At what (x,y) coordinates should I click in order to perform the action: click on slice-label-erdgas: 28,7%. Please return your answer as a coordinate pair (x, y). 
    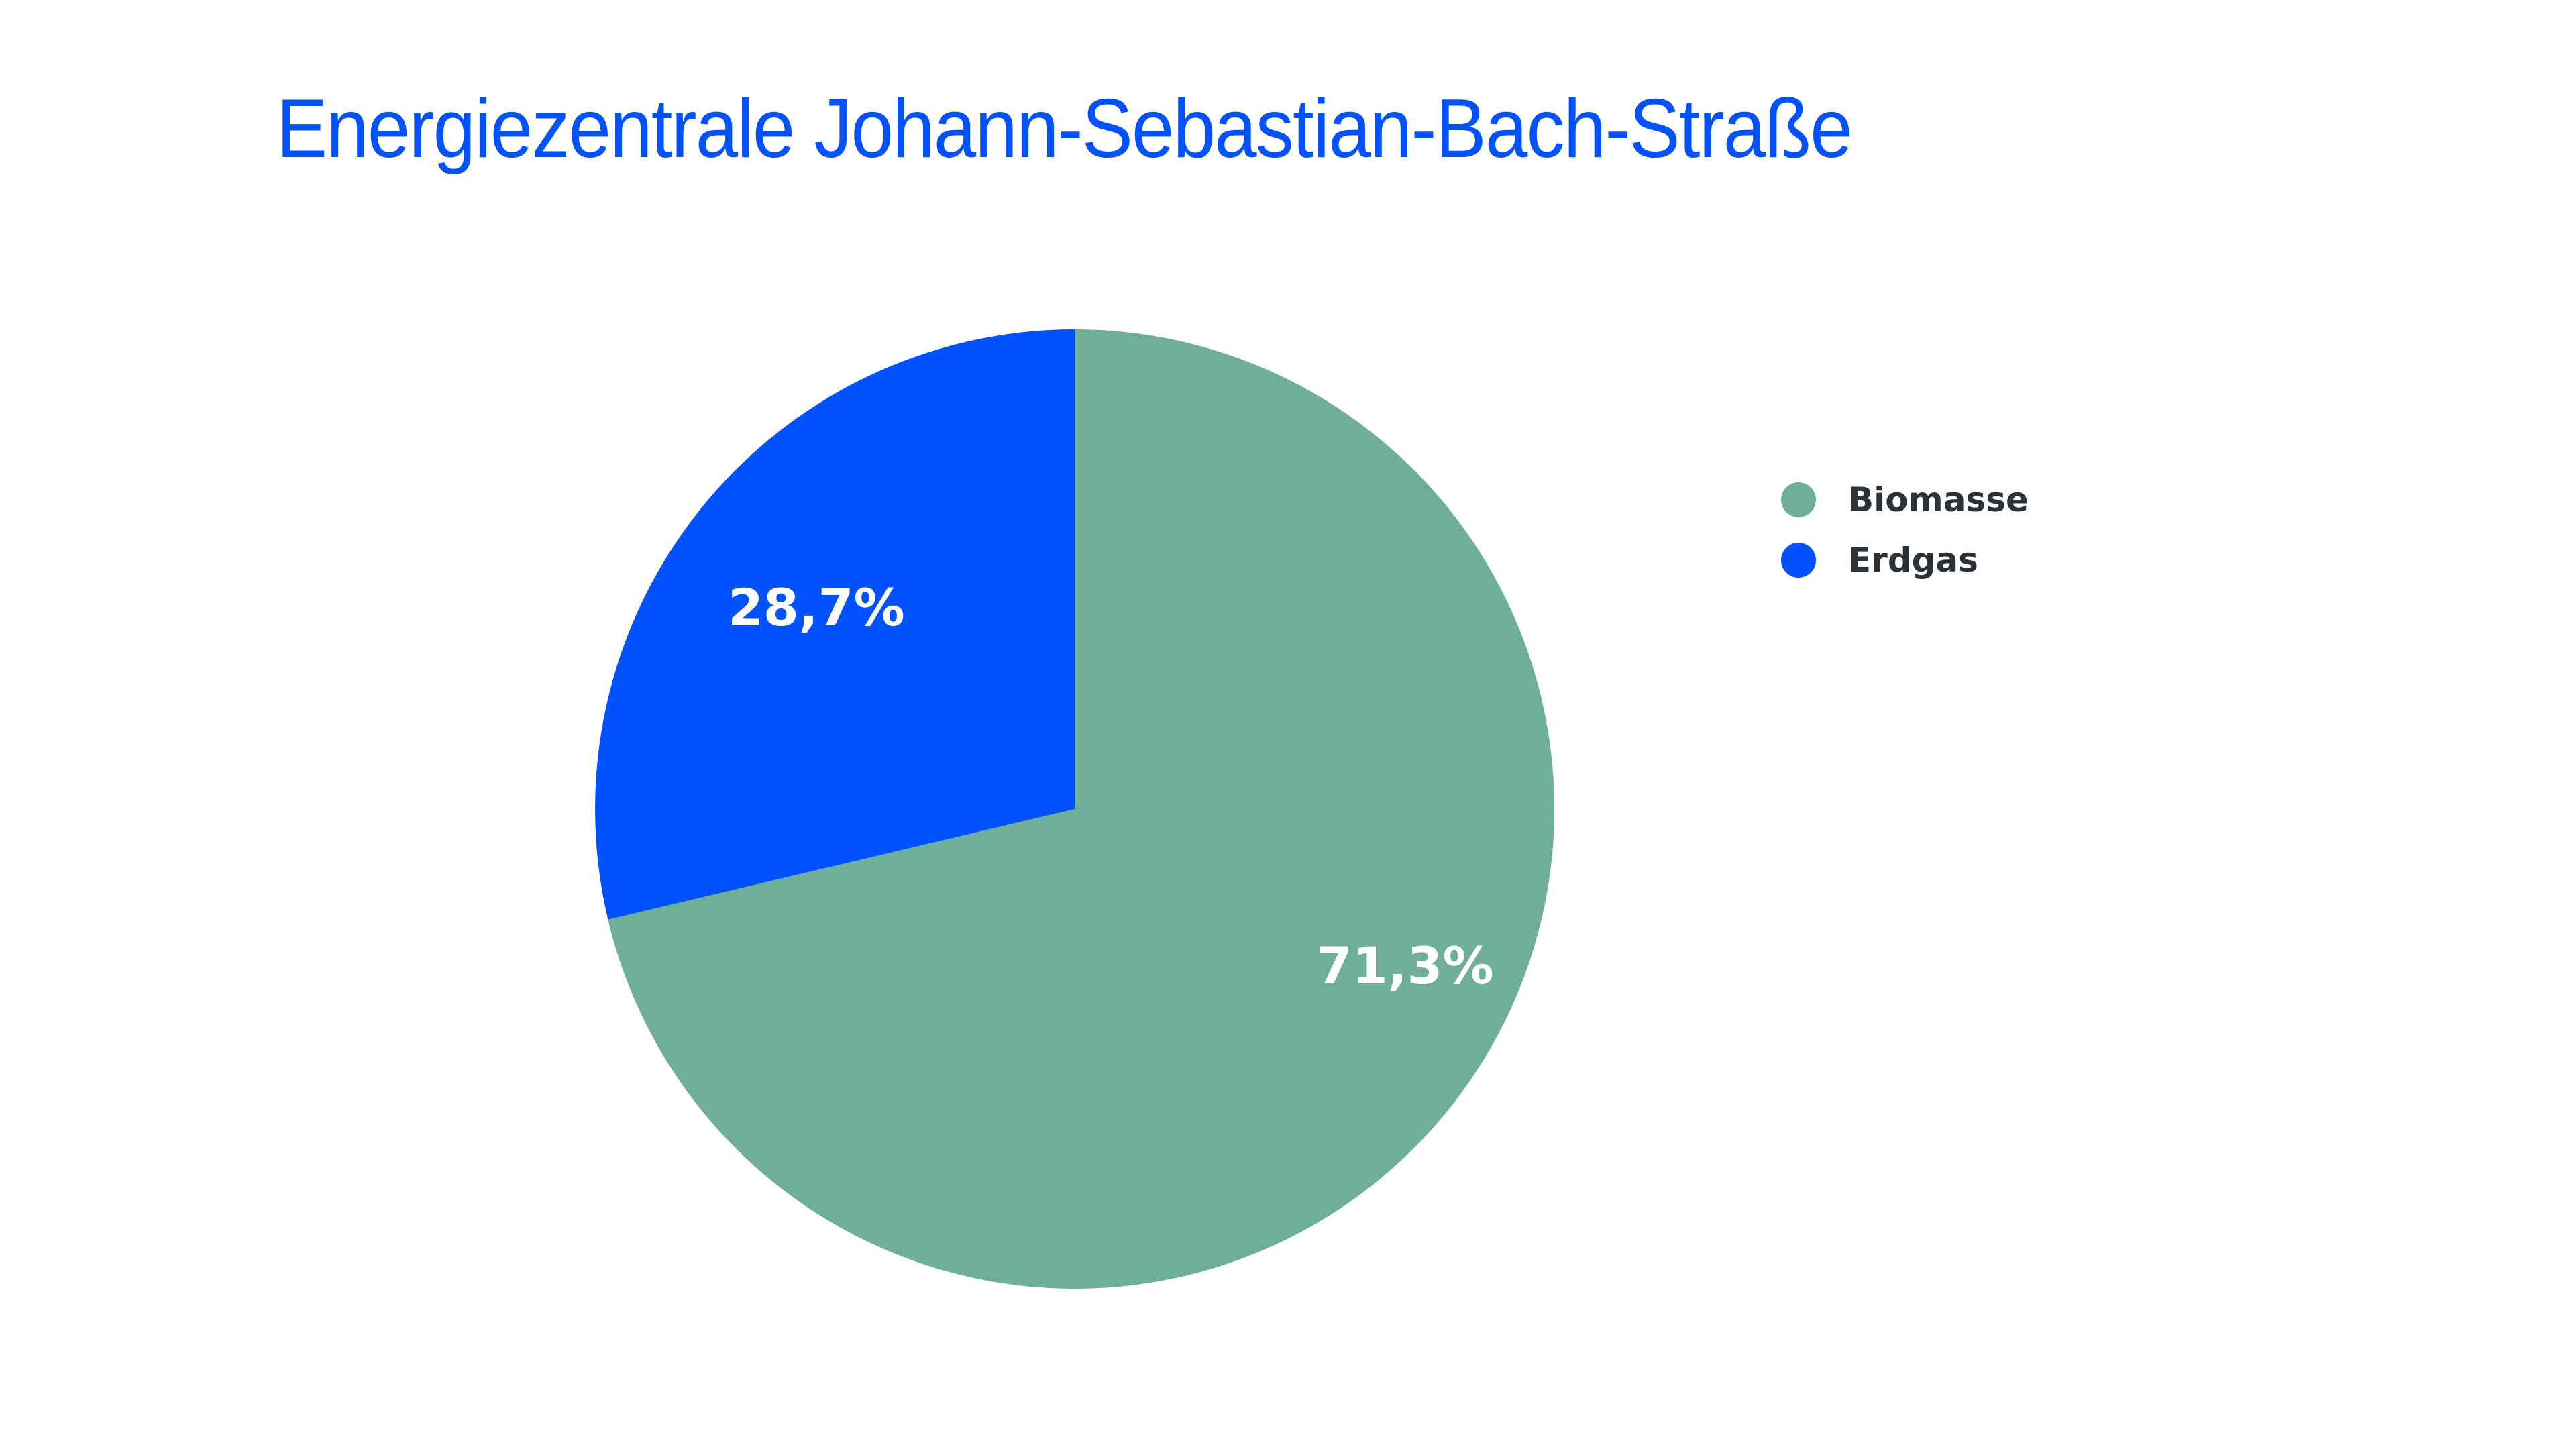
    Looking at the image, I should click on (816, 607).